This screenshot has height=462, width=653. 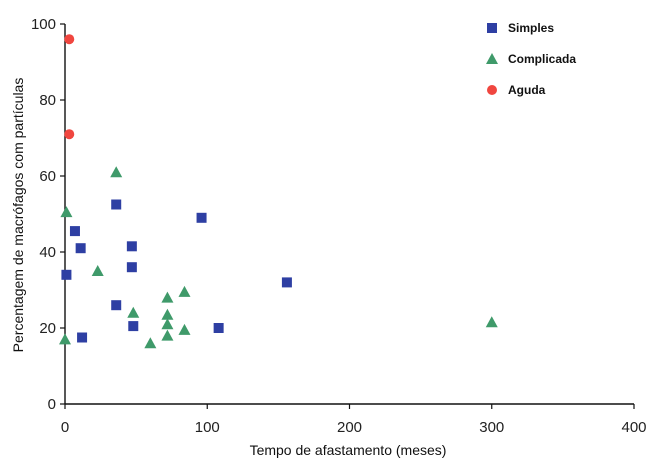 I want to click on legend-label-complicada: Complicada, so click(x=542, y=59).